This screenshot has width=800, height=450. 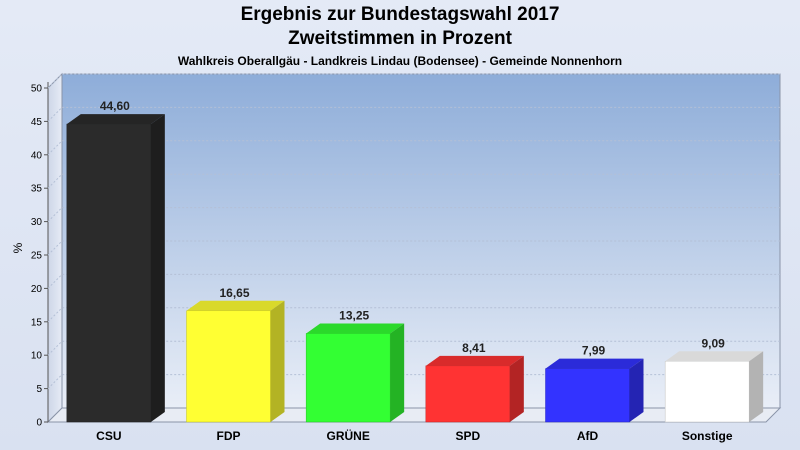 I want to click on bar-sonstige: 9,09, so click(x=714, y=379).